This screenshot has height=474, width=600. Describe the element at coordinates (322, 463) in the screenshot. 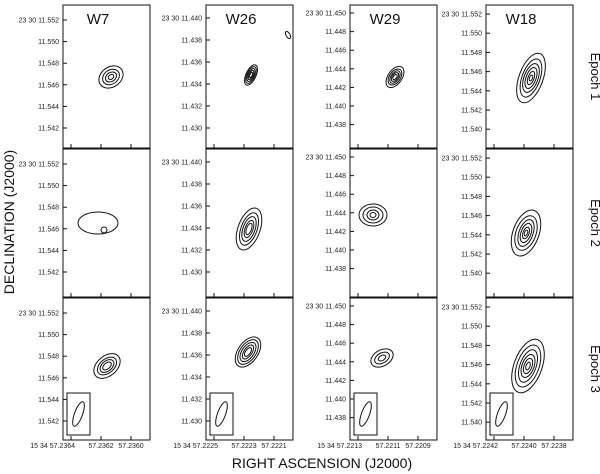

I see `x-axis-label: RIGHT ASCENSION (J2000)` at that location.